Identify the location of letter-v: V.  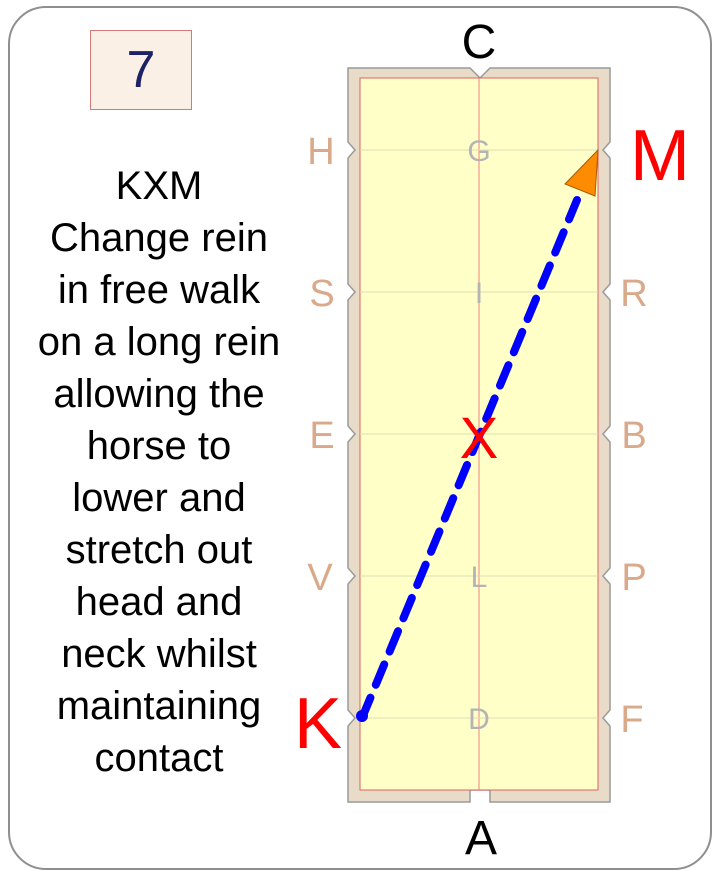
(320, 578).